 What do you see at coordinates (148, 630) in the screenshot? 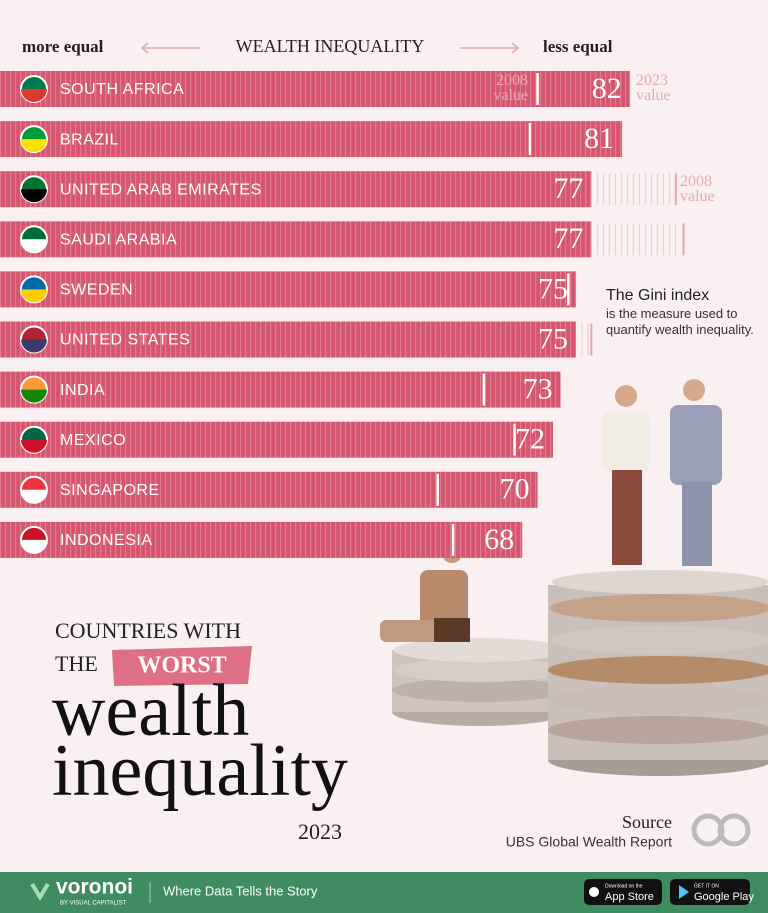
I see `headline: COUNTRIES WITH` at bounding box center [148, 630].